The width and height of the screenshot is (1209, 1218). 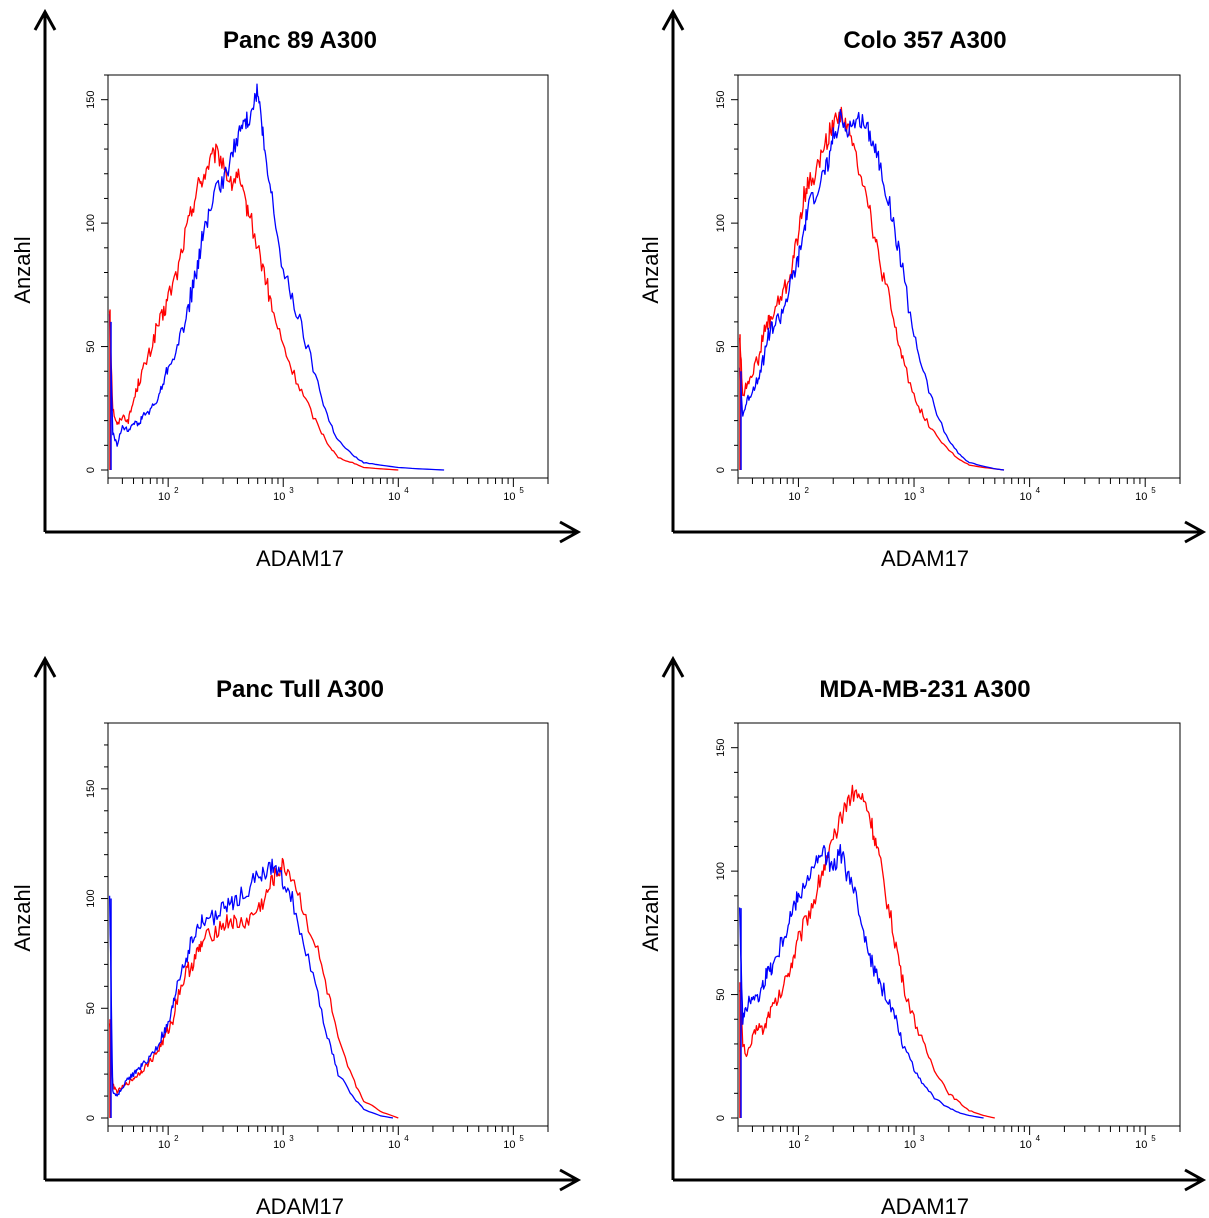 I want to click on chart-title: Colo 357 A300, so click(x=924, y=40).